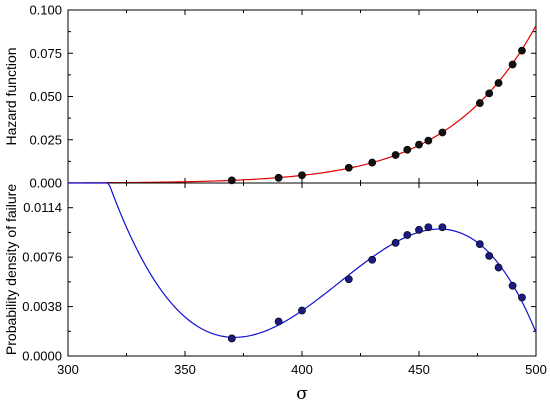 The image size is (550, 406). What do you see at coordinates (42, 306) in the screenshot?
I see `pdf-y-tick-label: 0.0038` at bounding box center [42, 306].